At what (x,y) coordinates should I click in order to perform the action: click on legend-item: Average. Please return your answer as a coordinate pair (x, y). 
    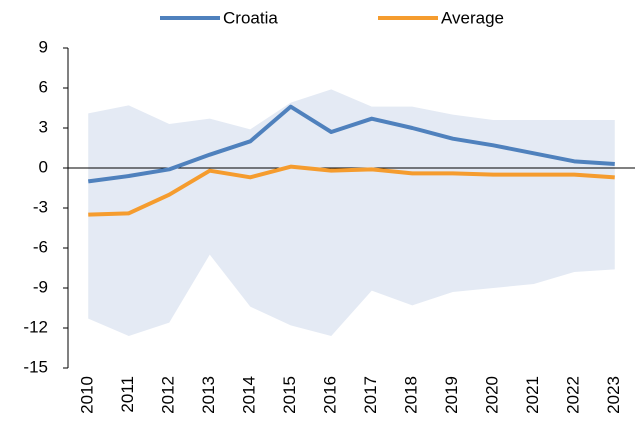
    Looking at the image, I should click on (441, 17).